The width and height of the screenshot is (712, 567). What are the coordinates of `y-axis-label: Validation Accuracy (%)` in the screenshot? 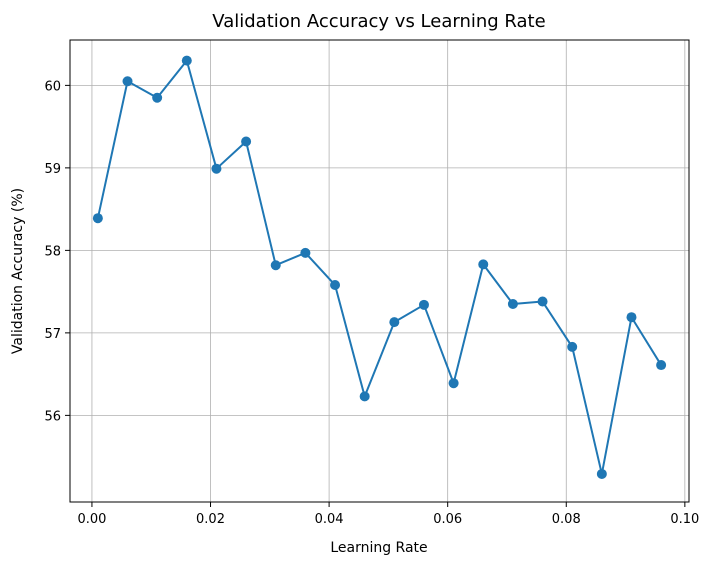 It's located at (18, 271).